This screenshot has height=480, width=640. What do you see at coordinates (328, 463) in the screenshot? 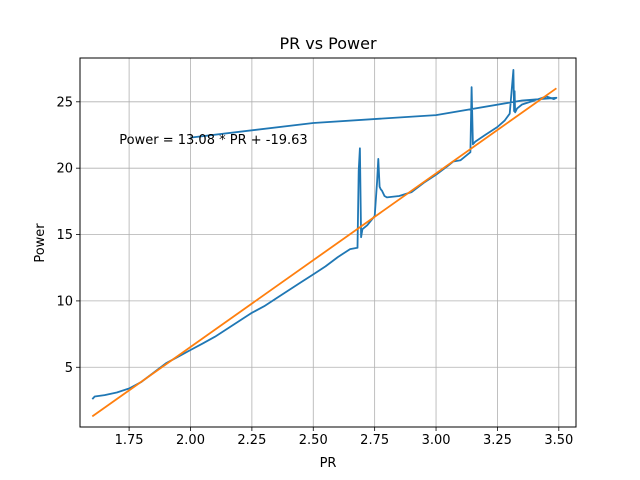
I see `x-axis-label: PR` at bounding box center [328, 463].